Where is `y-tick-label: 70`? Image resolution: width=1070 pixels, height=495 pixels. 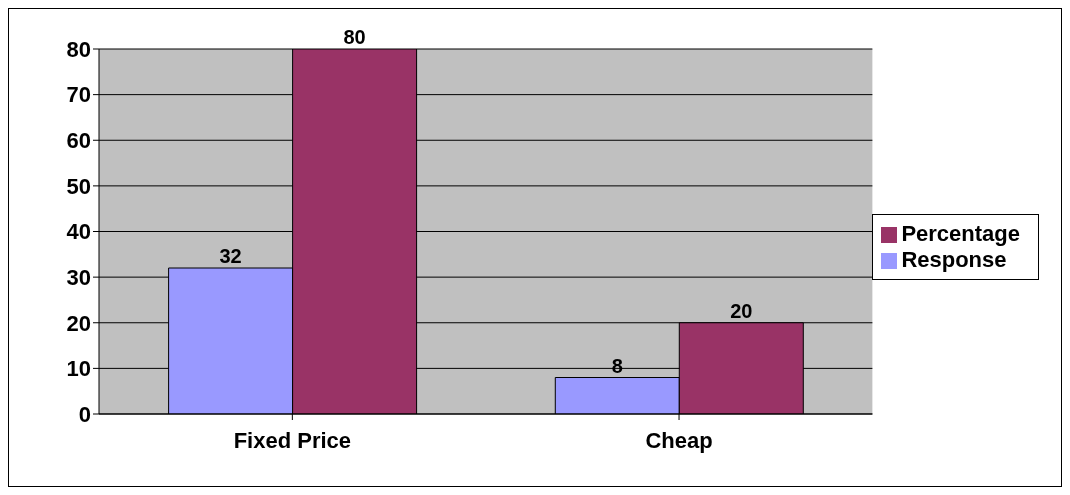 y-tick-label: 70 is located at coordinates (78, 95).